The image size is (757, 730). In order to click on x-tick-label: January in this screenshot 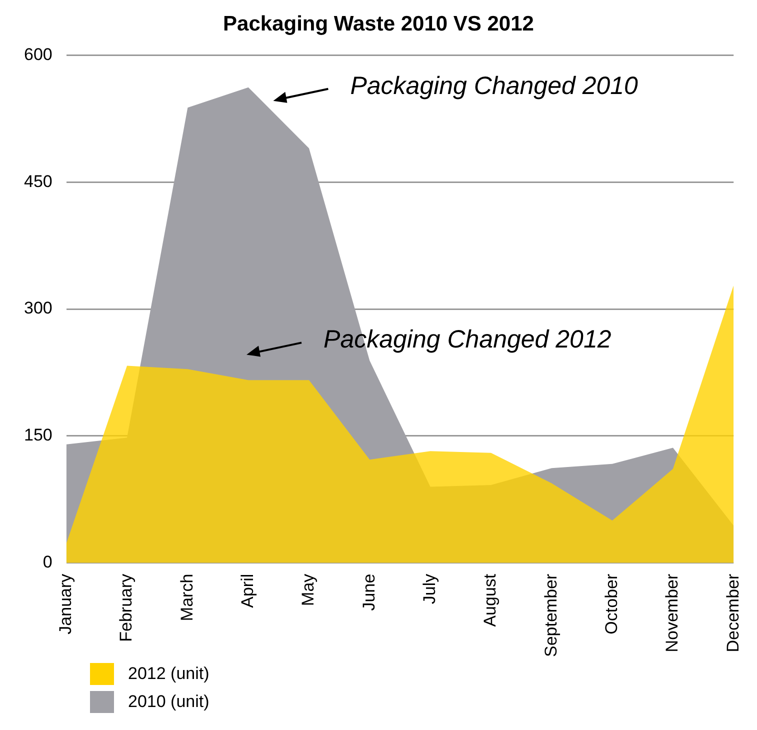, I will do `click(66, 603)`.